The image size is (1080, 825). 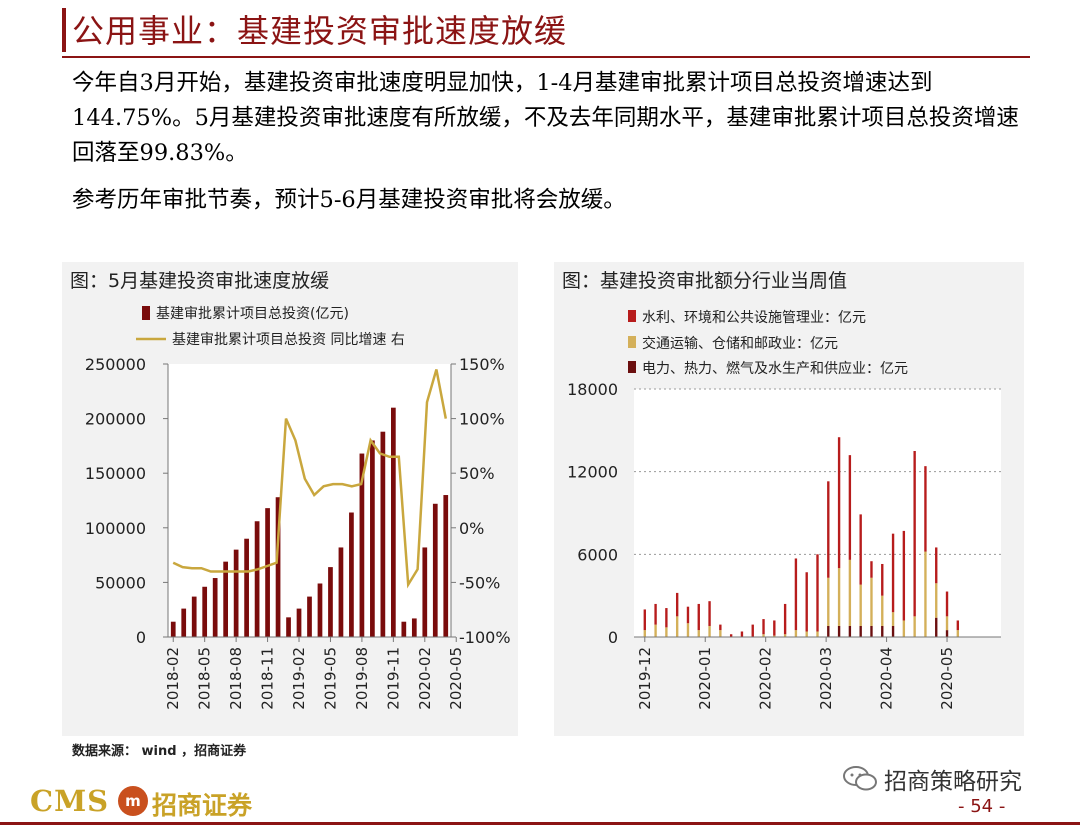 What do you see at coordinates (860, 778) in the screenshot?
I see `wechat-icon` at bounding box center [860, 778].